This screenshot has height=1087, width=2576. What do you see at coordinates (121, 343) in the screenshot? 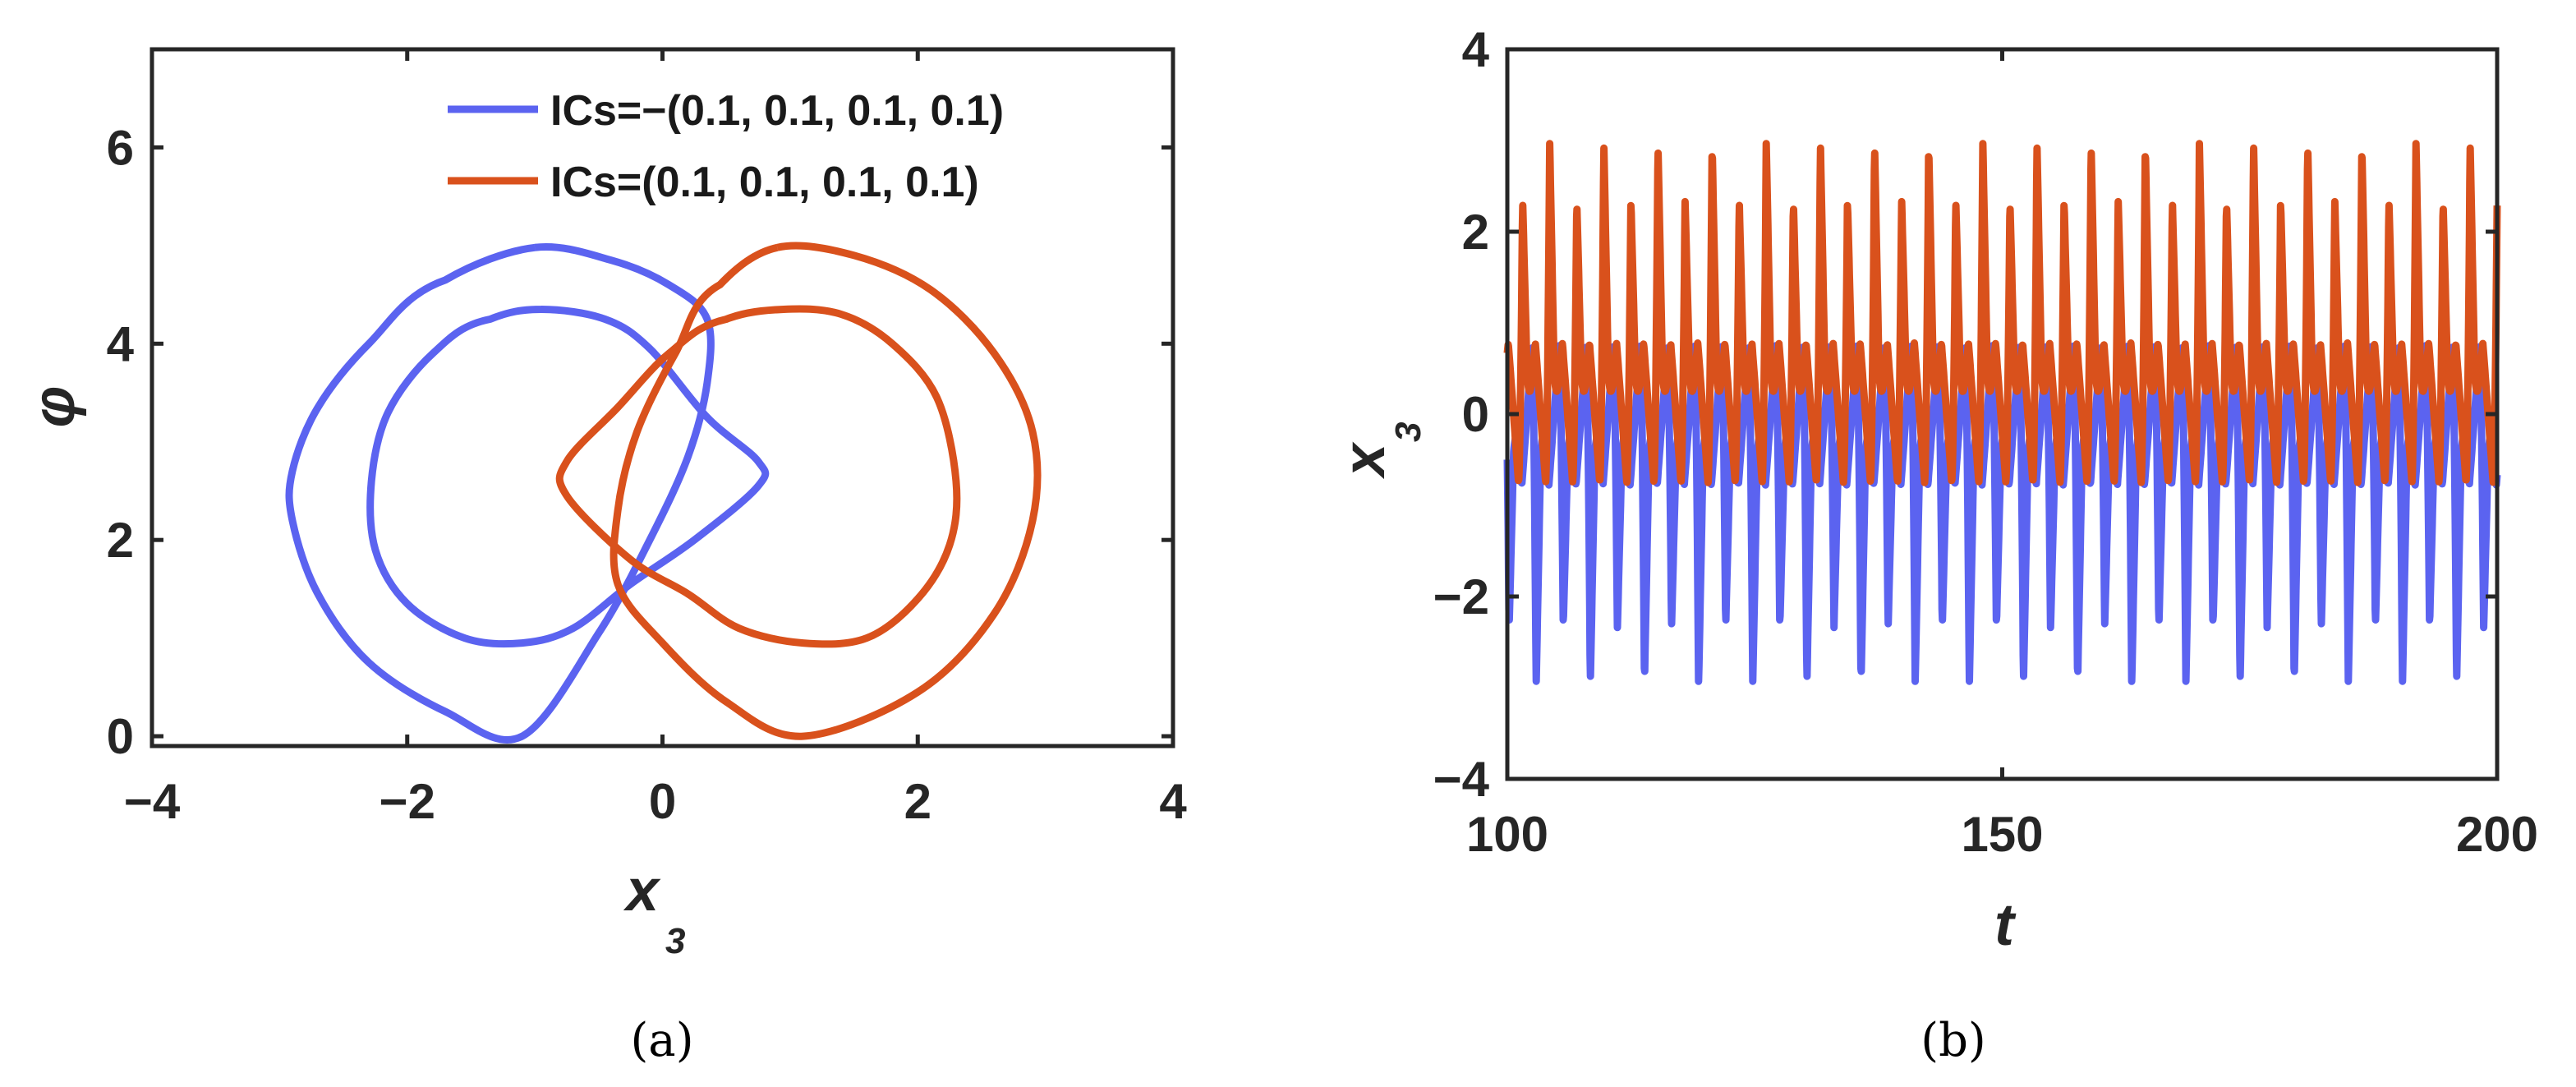
I see `panel-a-ytick-label: 4` at bounding box center [121, 343].